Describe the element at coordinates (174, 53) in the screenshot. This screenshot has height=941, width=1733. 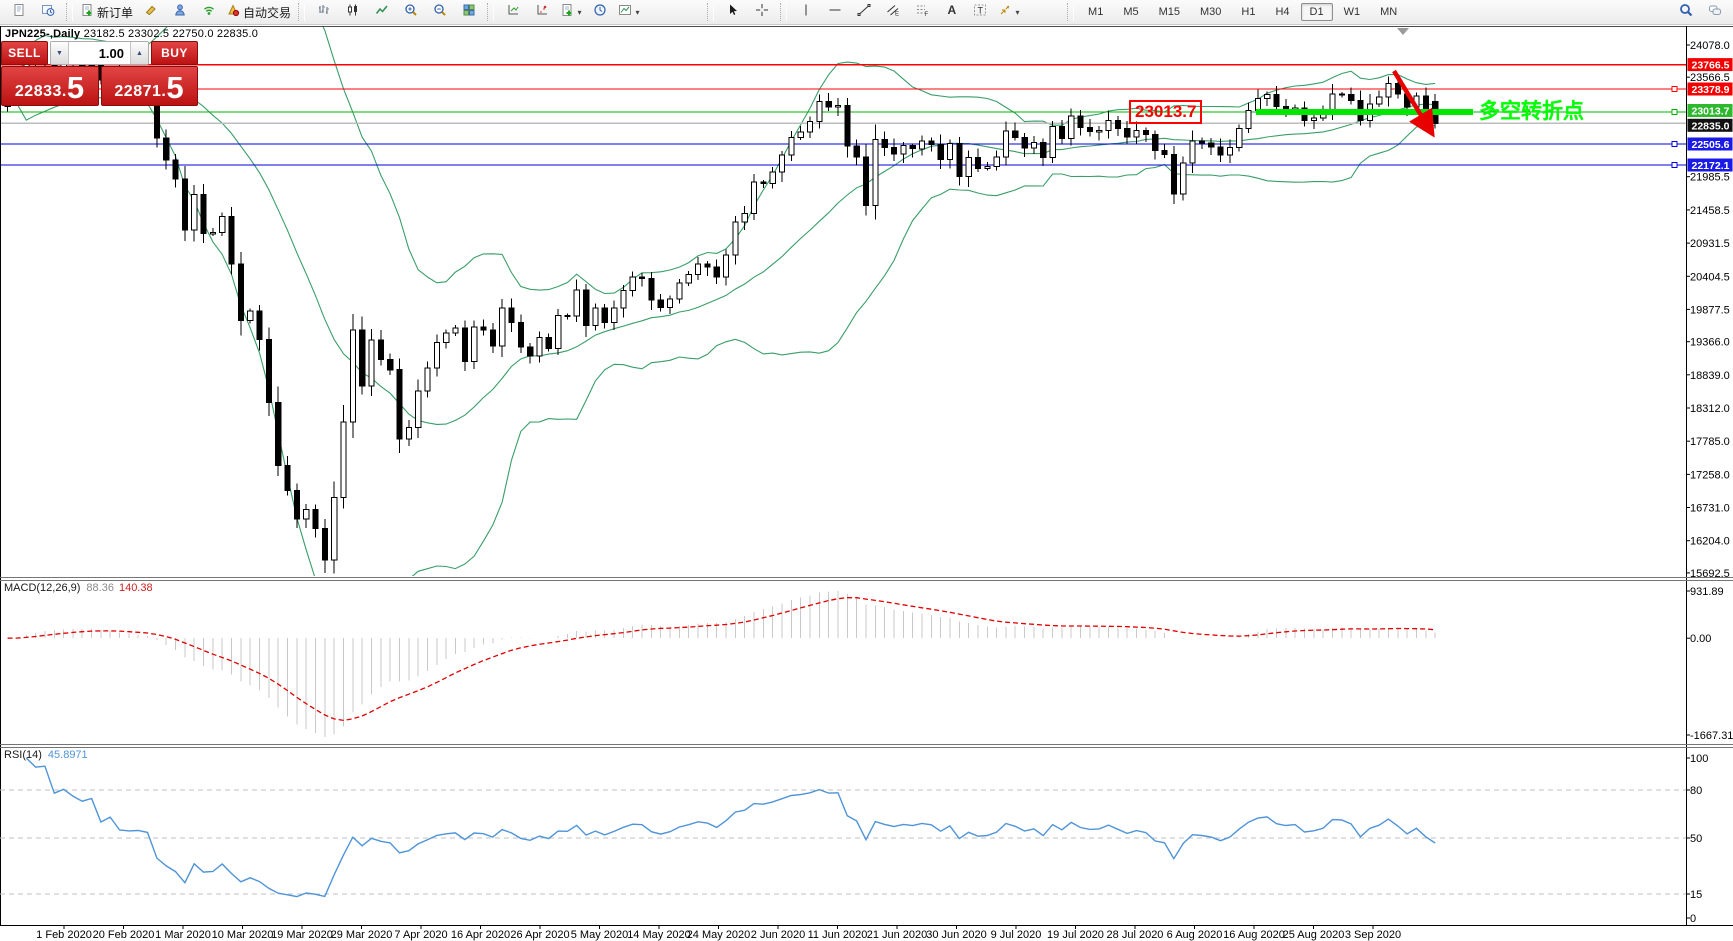
I see `buy-button: BUY` at that location.